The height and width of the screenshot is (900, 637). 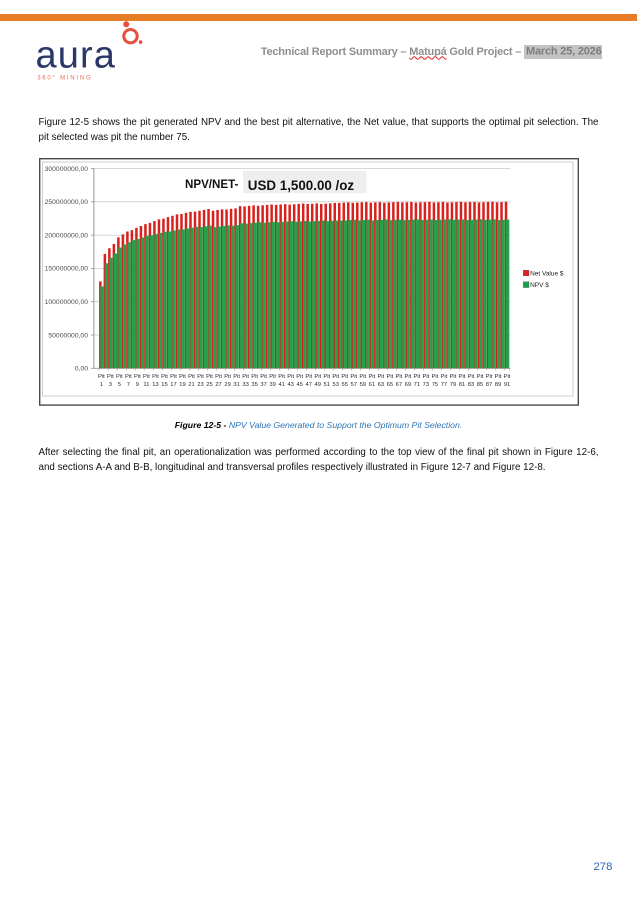 What do you see at coordinates (461, 385) in the screenshot?
I see `svg-text: 81` at bounding box center [461, 385].